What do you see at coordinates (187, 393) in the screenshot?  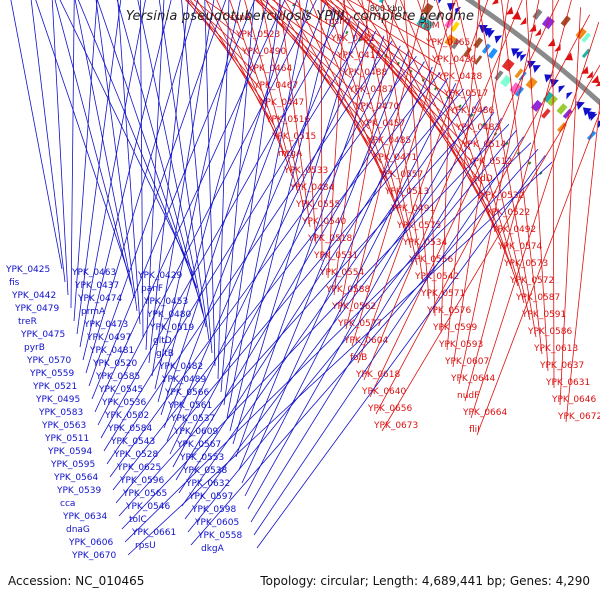 I see `reverse-gene-label: YPK_0566` at bounding box center [187, 393].